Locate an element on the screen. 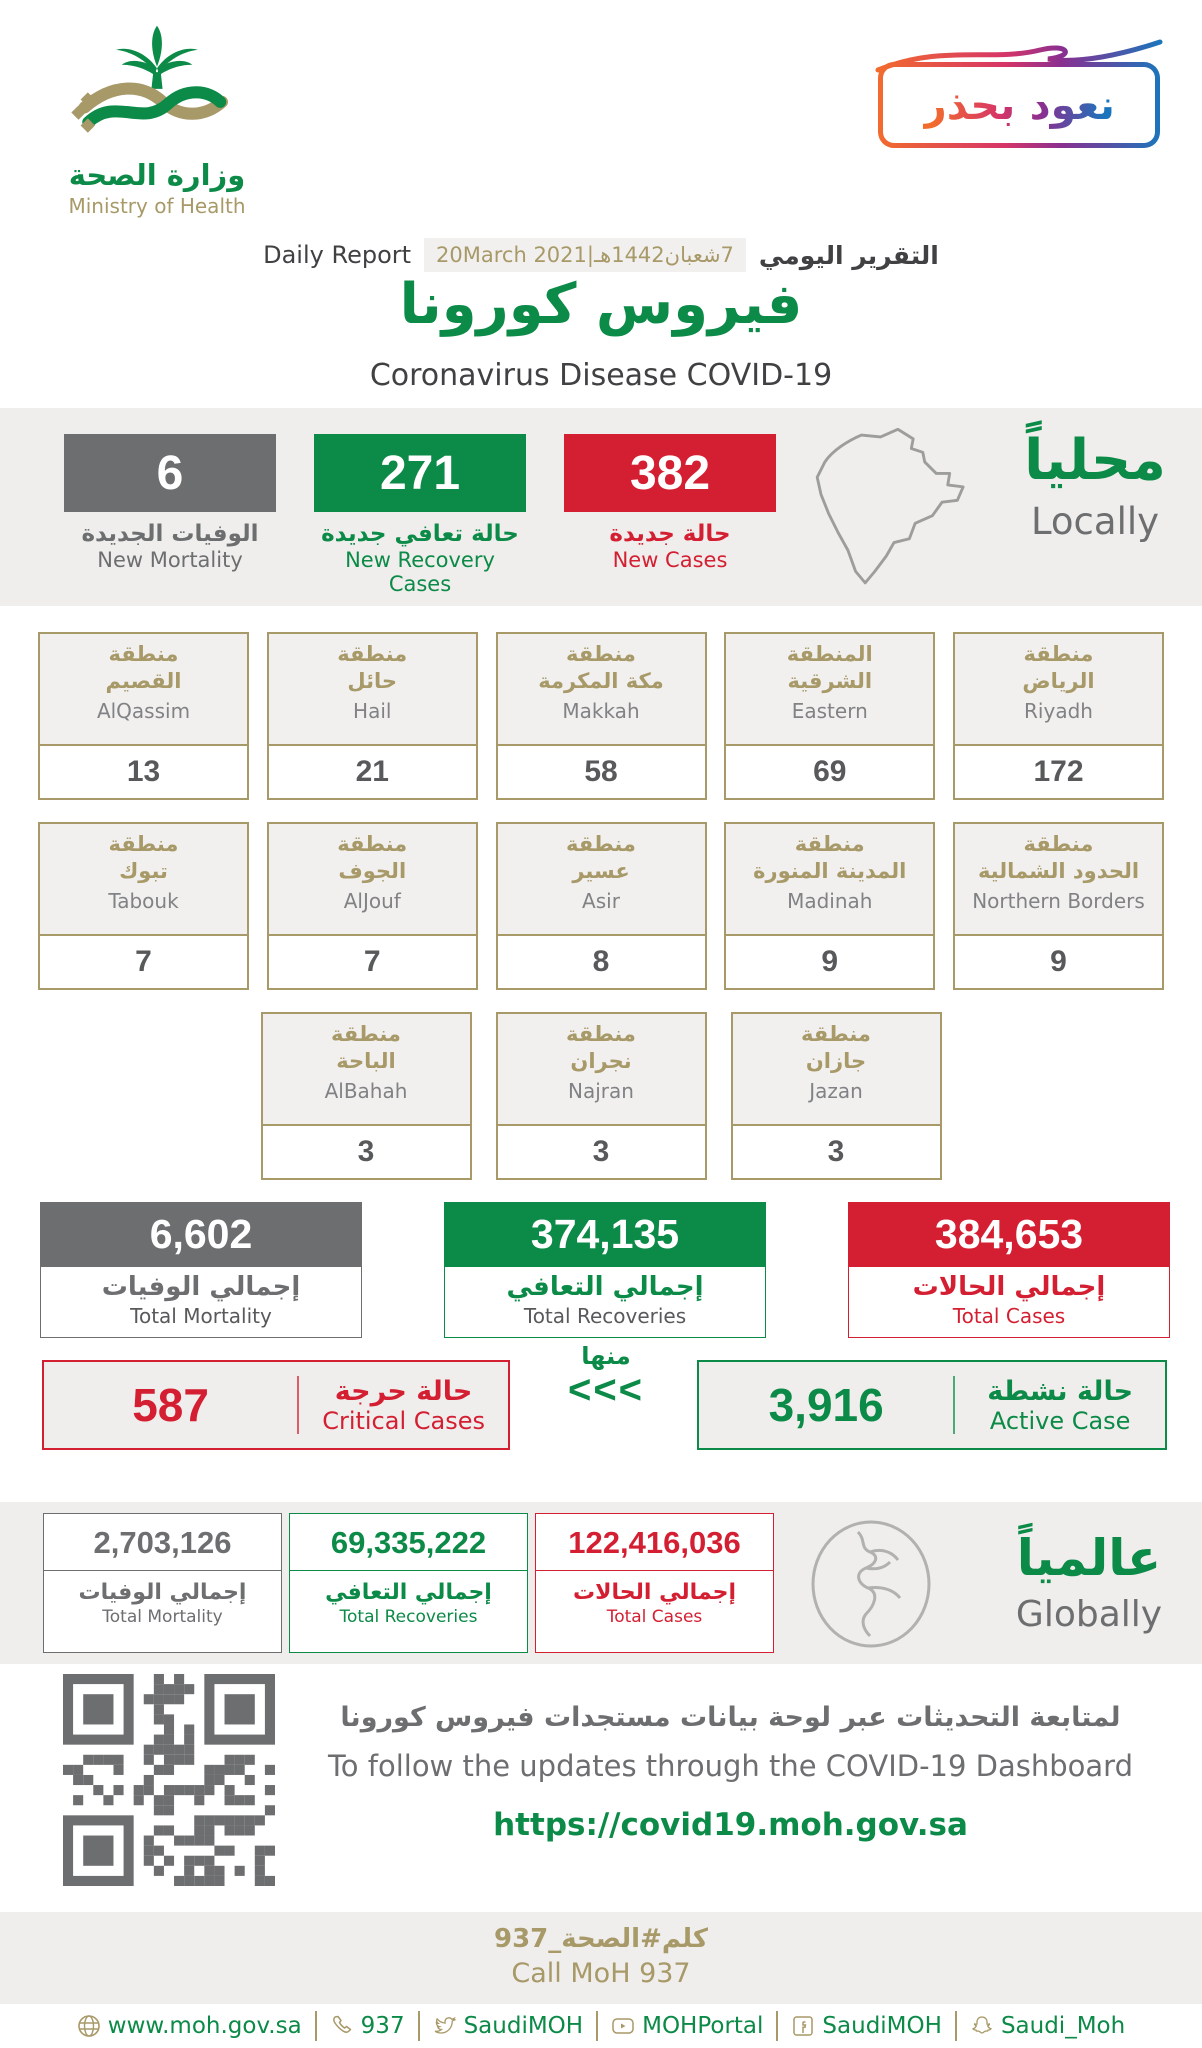  total-cases-value: 384,653 is located at coordinates (1009, 1234).